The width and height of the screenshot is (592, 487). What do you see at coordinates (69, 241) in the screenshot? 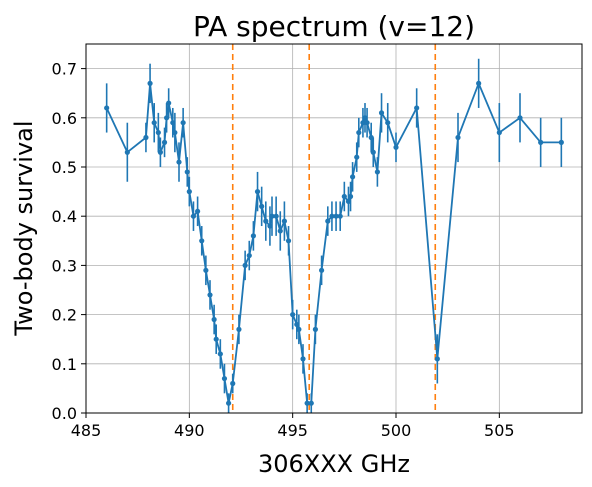
I see `y-axis-ticks: 0.0 0.1 0.2 0.3 0.4 0.5 0.6 0.7` at bounding box center [69, 241].